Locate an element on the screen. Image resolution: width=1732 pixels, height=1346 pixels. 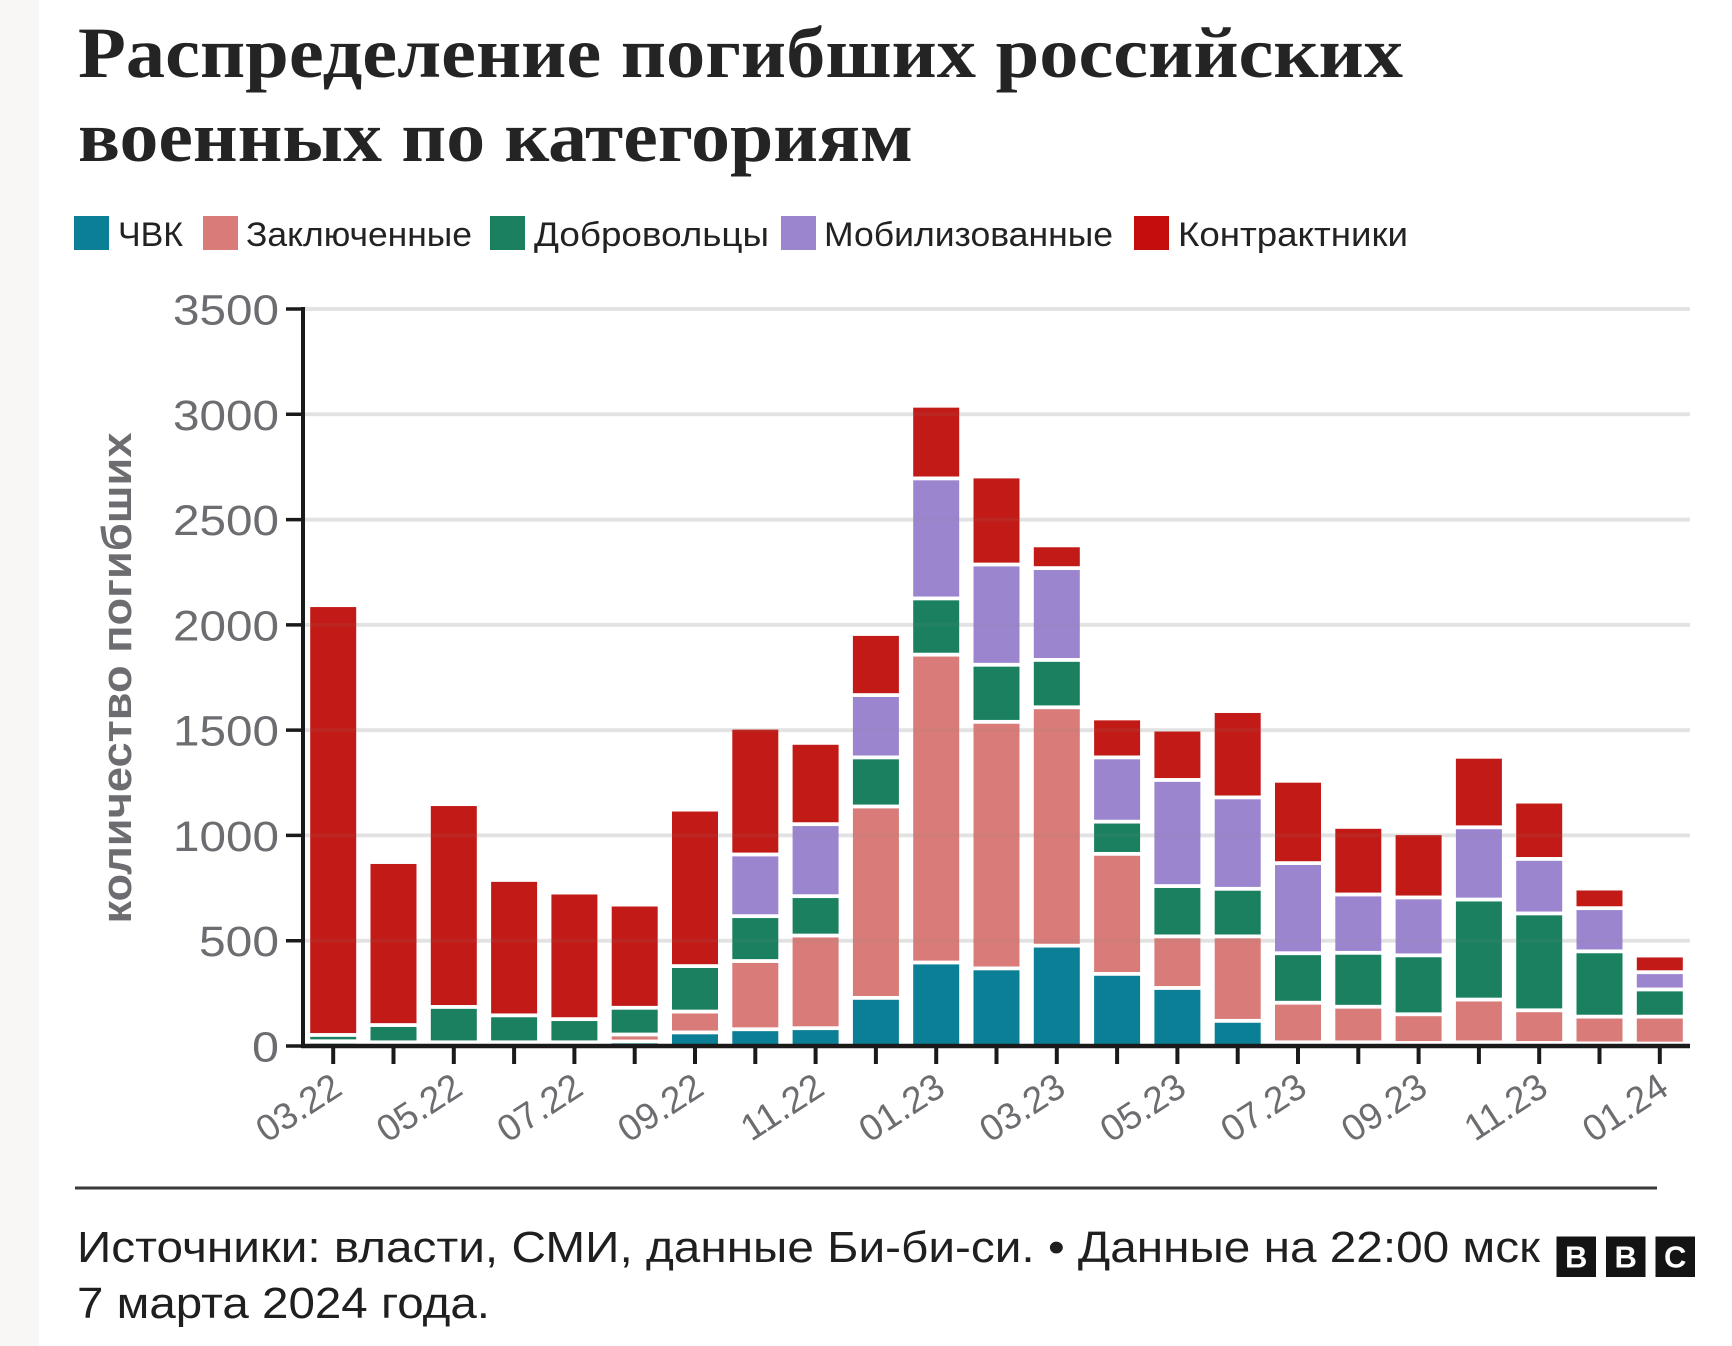
svg-text: 2000 is located at coordinates (226, 626).